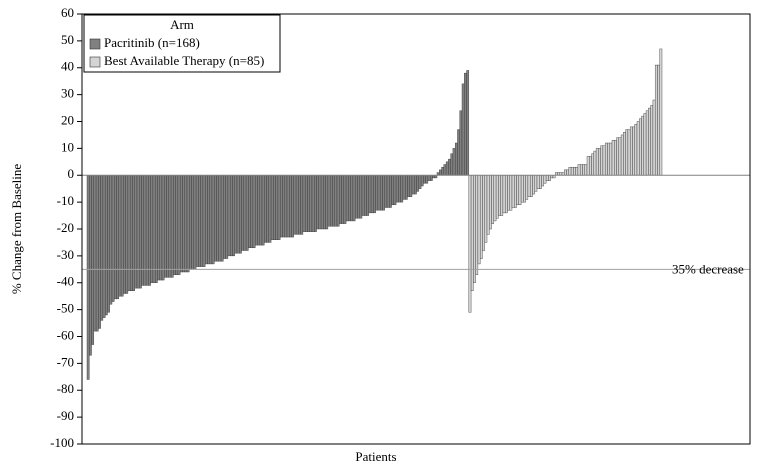 The width and height of the screenshot is (764, 476). Describe the element at coordinates (65, 254) in the screenshot. I see `y-tick-label: -30` at that location.